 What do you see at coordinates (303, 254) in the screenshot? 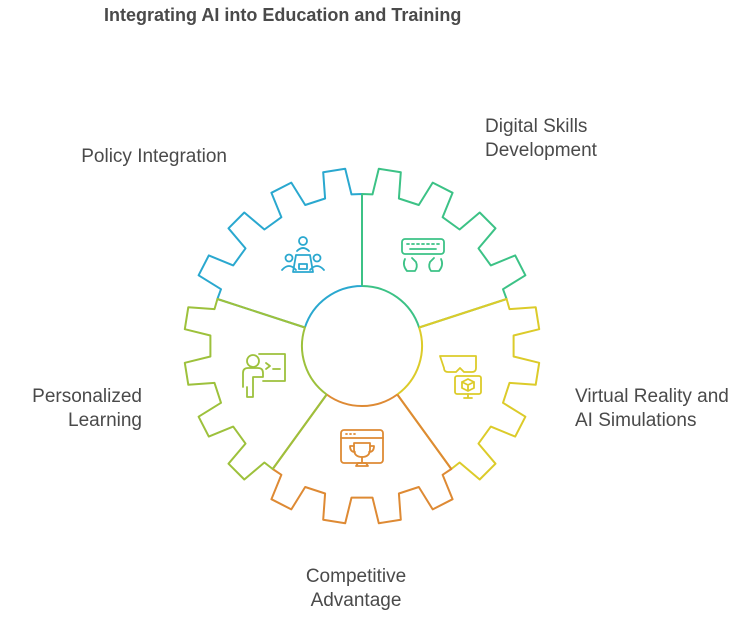
I see `meeting-people-icon` at bounding box center [303, 254].